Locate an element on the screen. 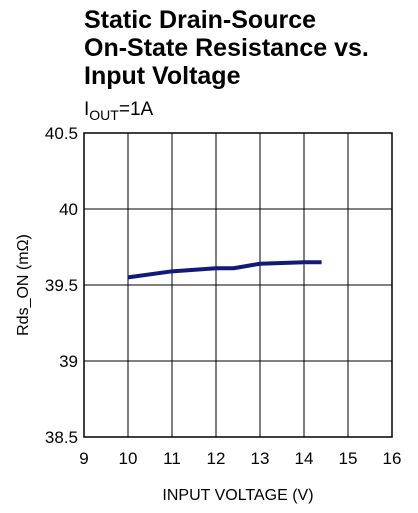 This screenshot has width=418, height=513. chart-subtitle: IOUT=1A is located at coordinates (119, 111).